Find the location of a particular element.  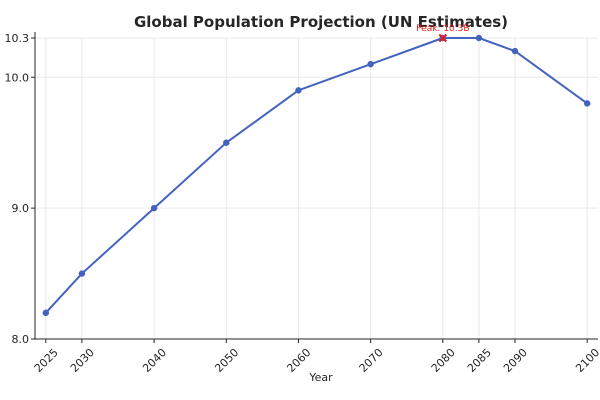

y-tick-label: 9.0 is located at coordinates (21, 208).